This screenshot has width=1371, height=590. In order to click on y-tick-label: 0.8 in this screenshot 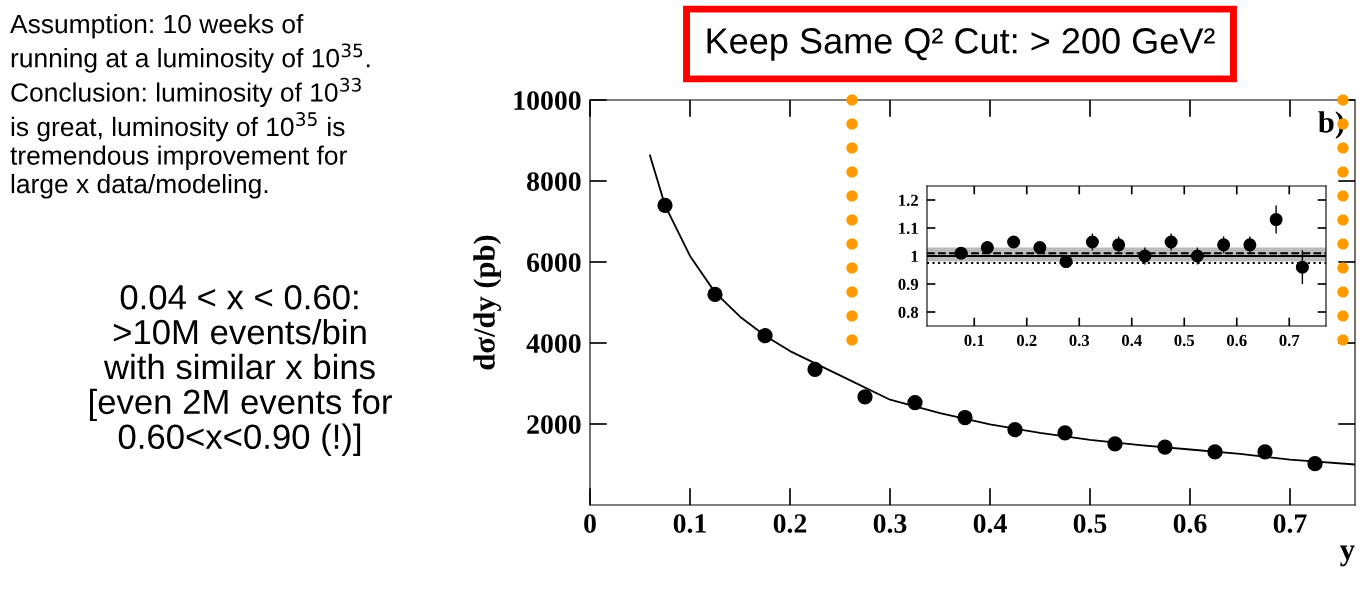, I will do `click(908, 312)`.